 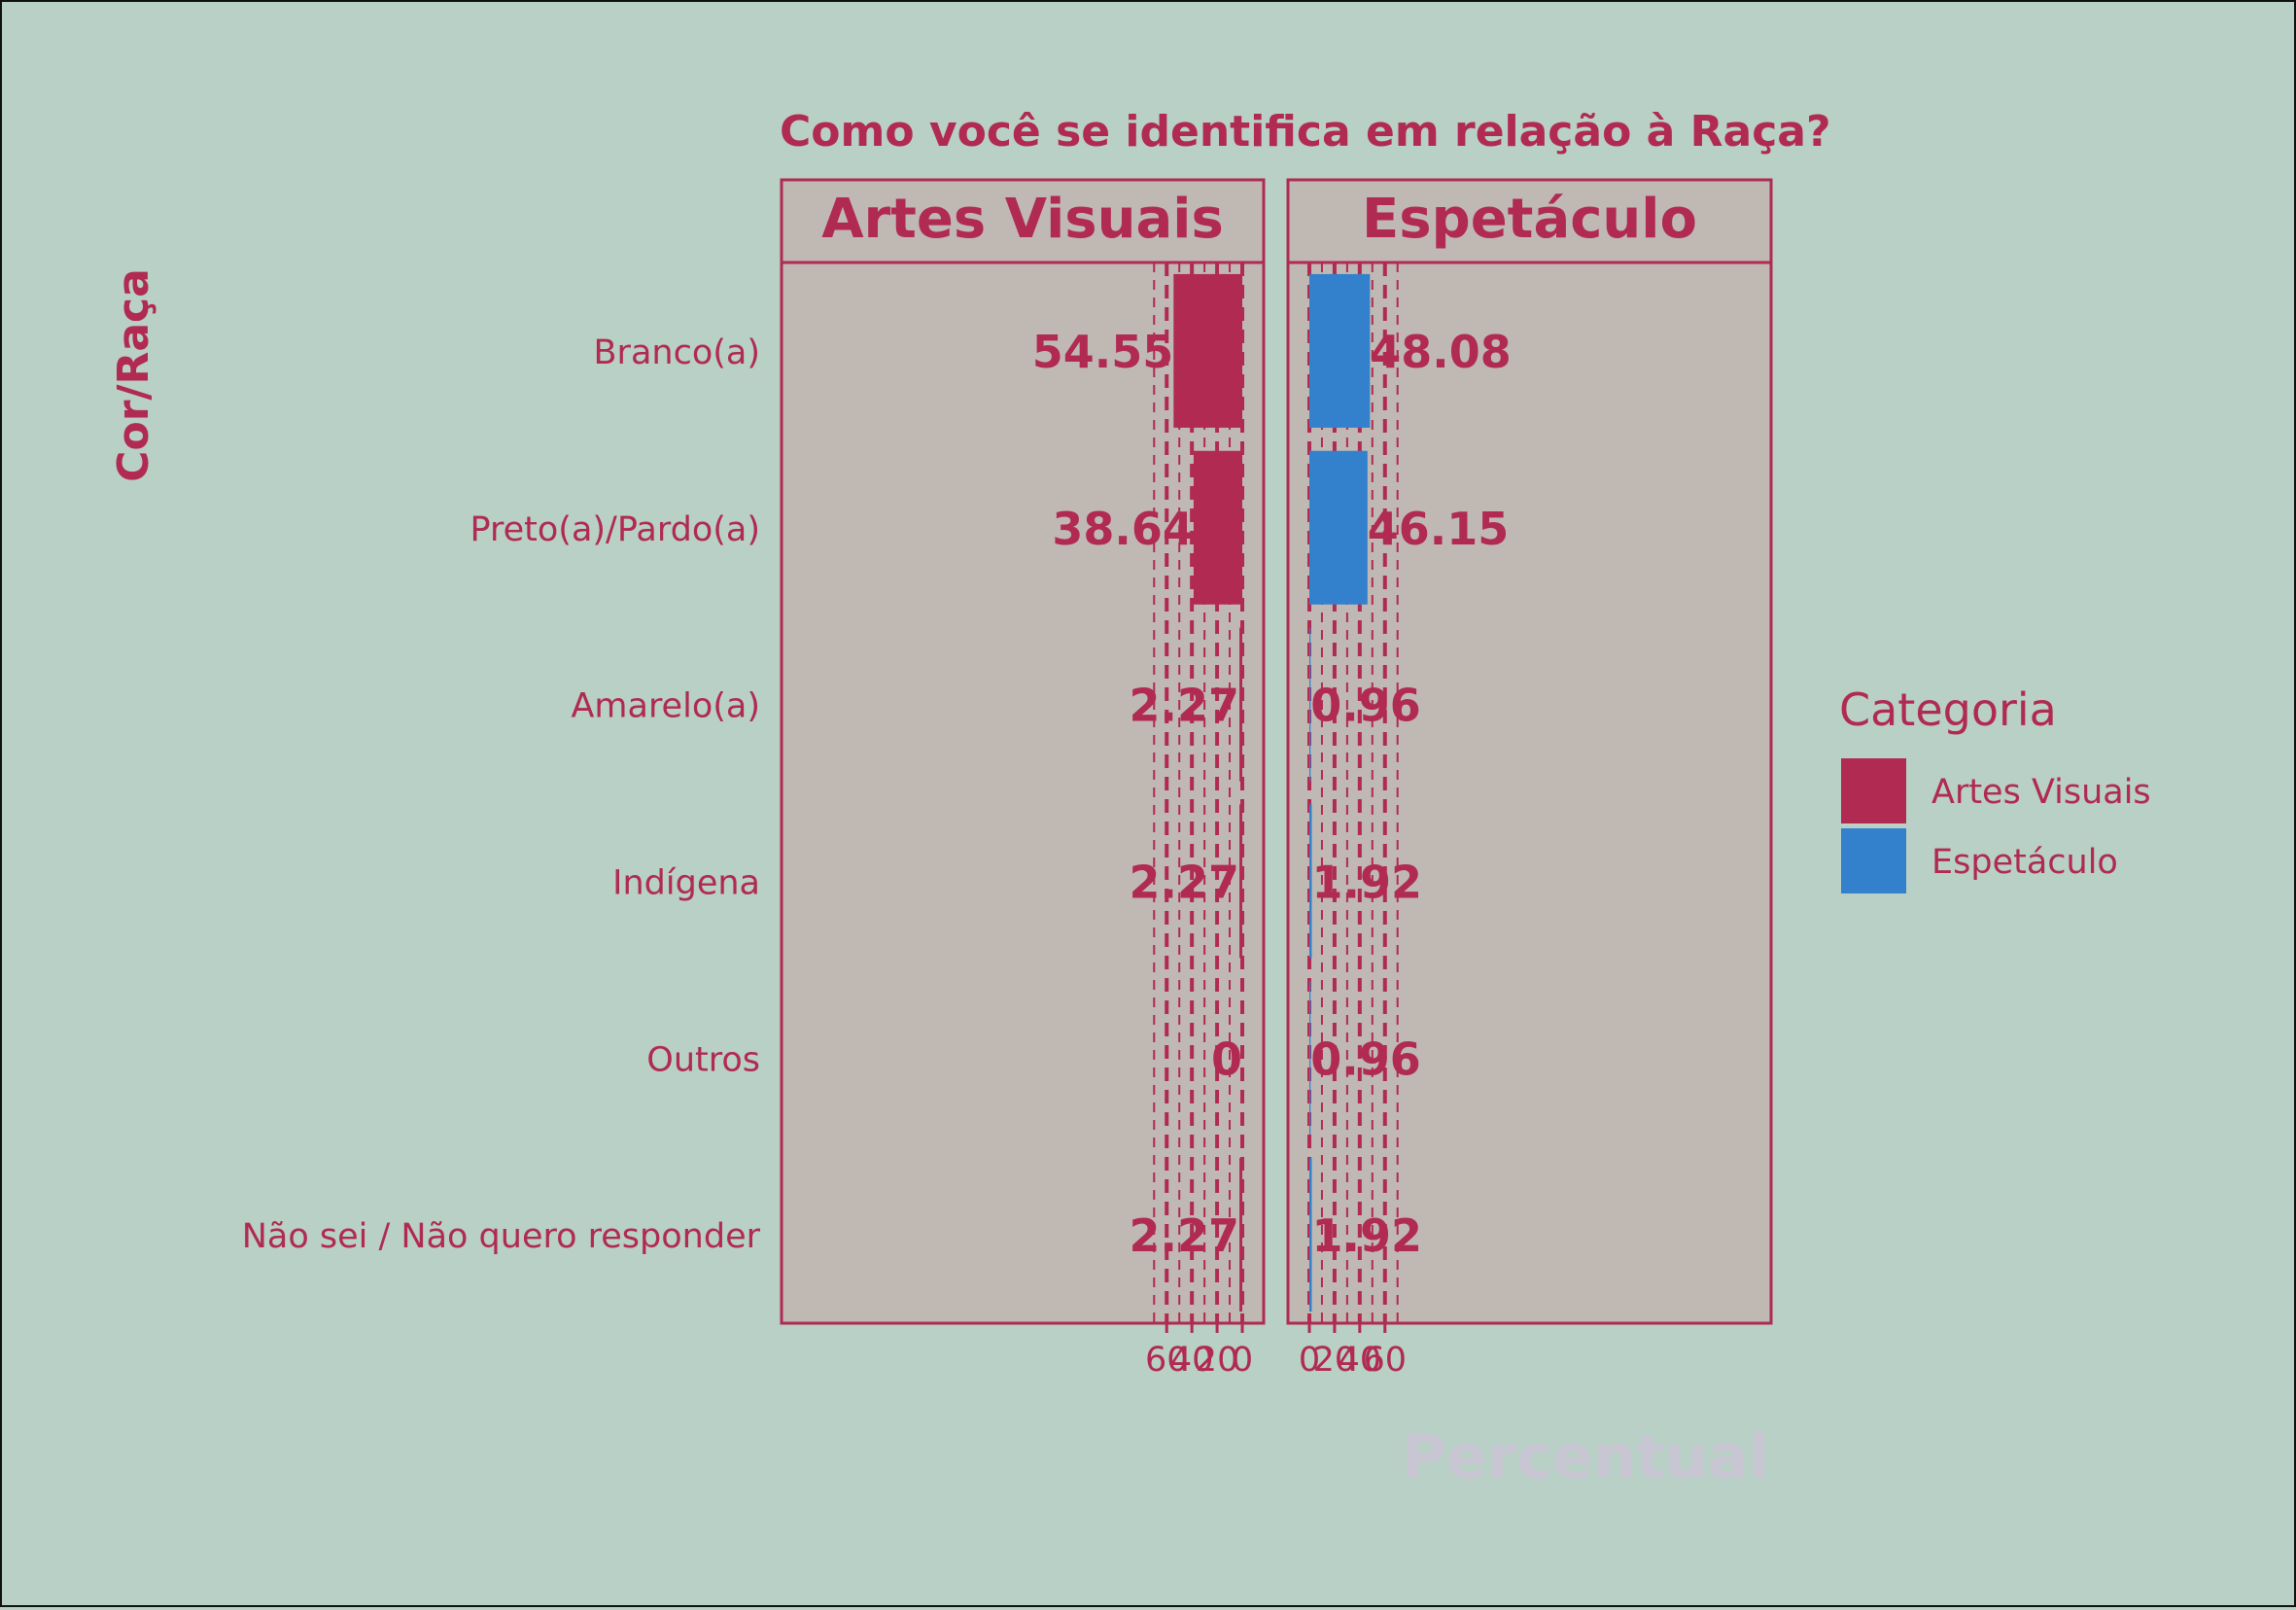 I want to click on legend-swatch-espetaculo, so click(x=1873, y=860).